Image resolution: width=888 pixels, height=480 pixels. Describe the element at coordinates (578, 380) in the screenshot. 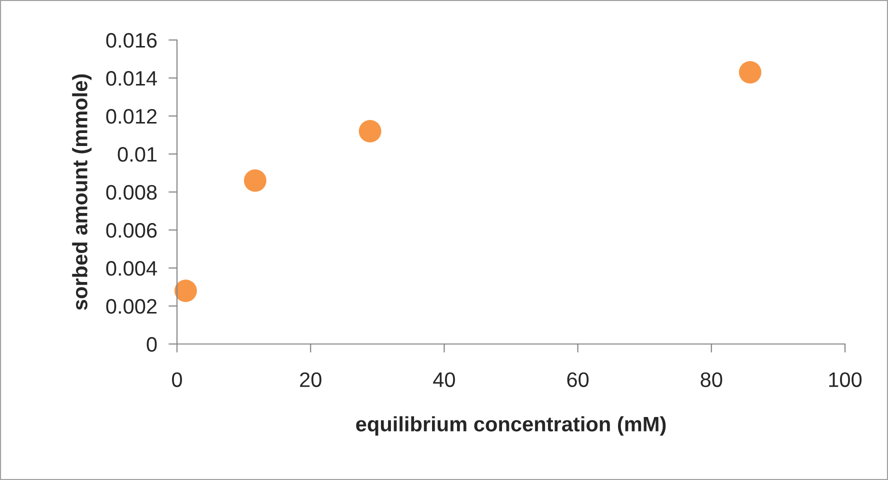

I see `x-tick-label: 60` at that location.